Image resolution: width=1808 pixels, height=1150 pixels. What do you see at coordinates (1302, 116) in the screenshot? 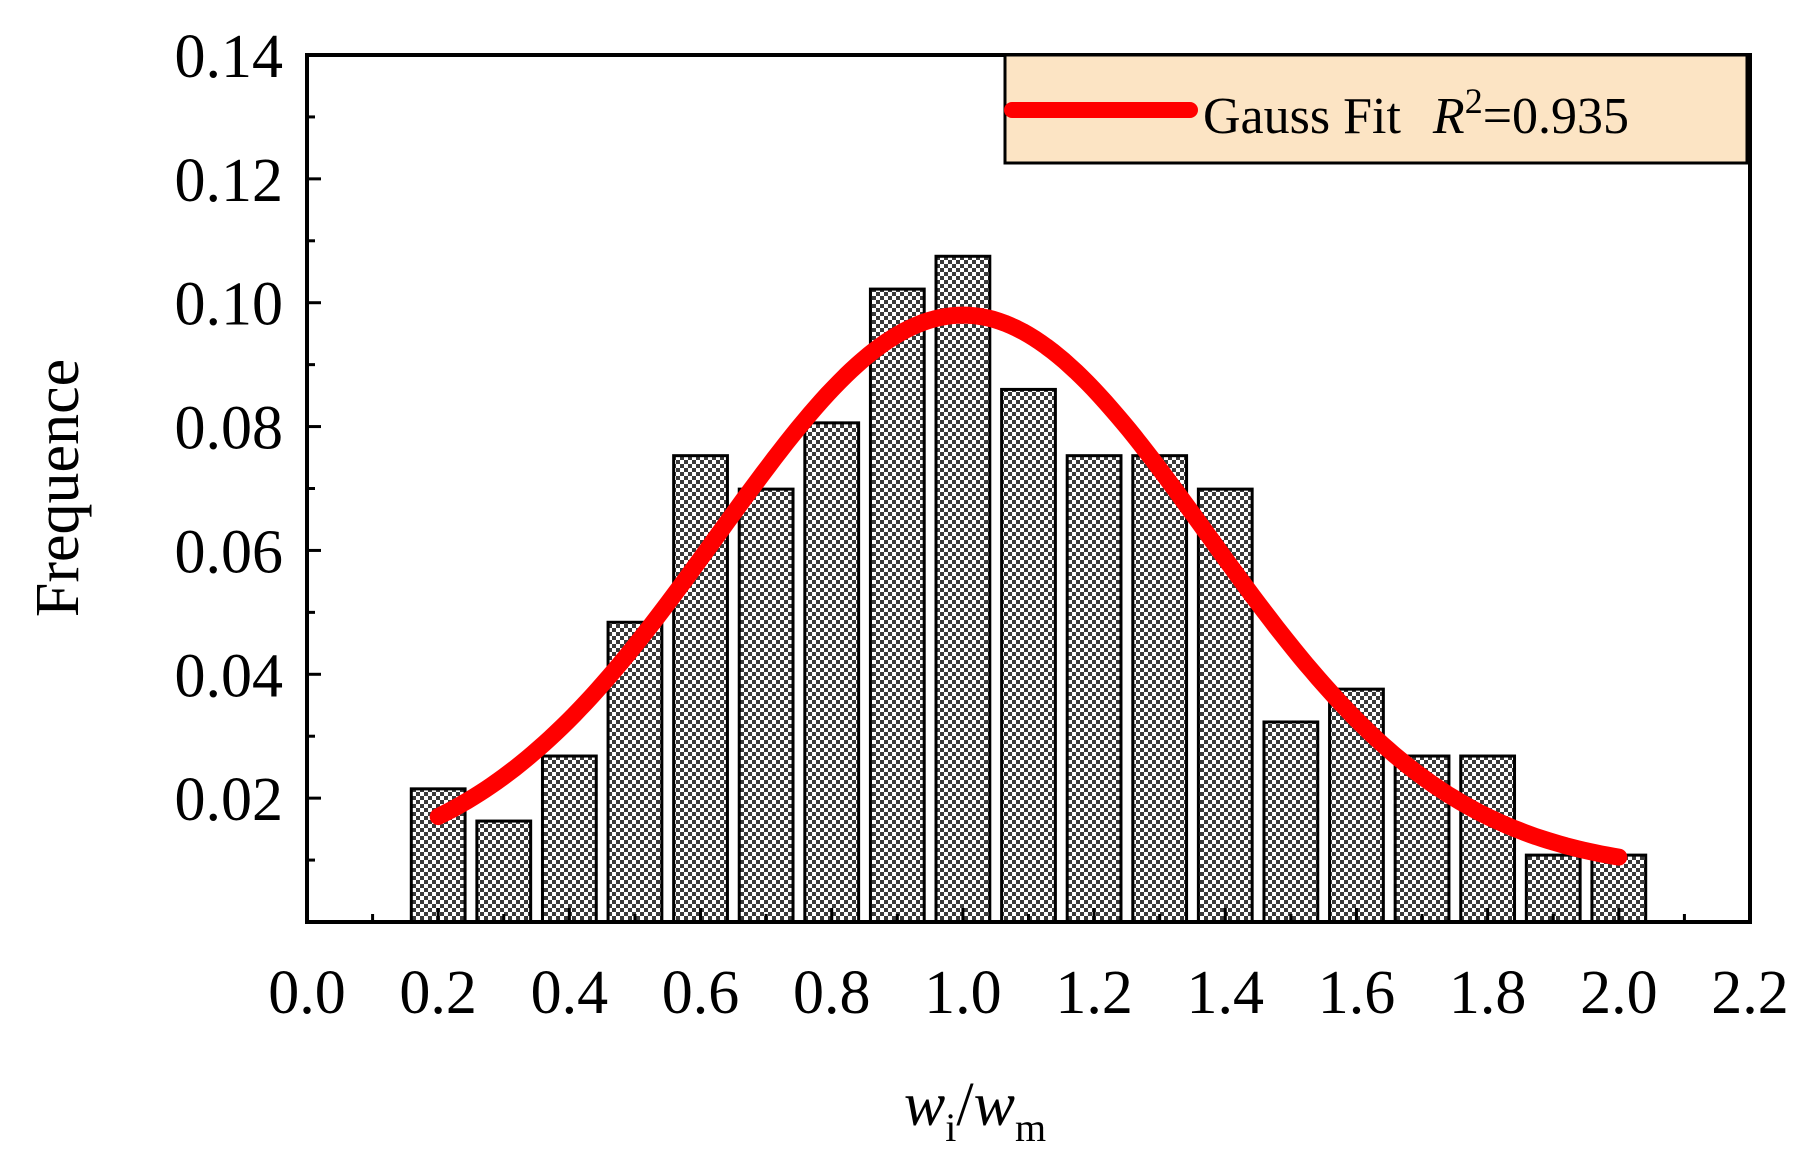
I see `legend-fit-name: Gauss Fit` at bounding box center [1302, 116].